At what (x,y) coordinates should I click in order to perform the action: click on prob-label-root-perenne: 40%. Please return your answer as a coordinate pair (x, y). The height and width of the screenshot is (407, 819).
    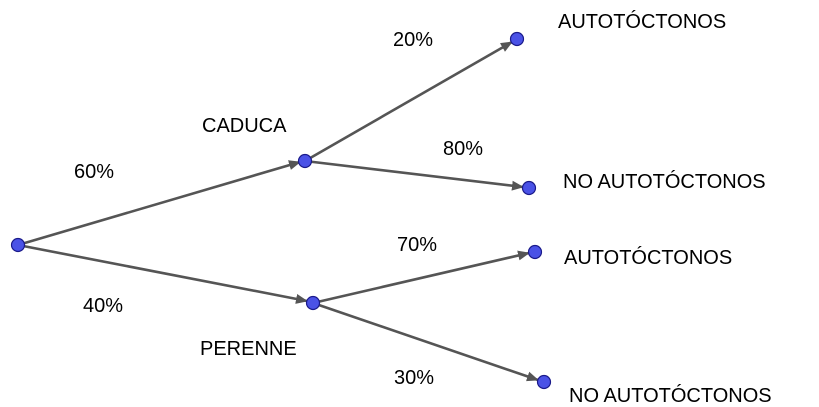
    Looking at the image, I should click on (103, 306).